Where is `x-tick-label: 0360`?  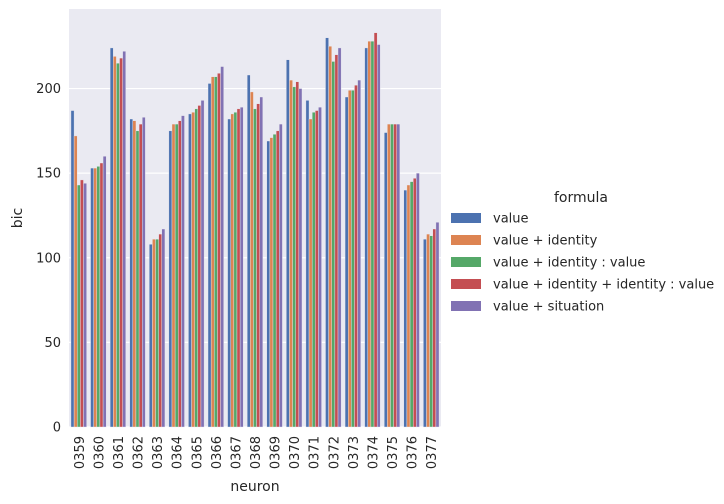
x-tick-label: 0360 is located at coordinates (99, 452).